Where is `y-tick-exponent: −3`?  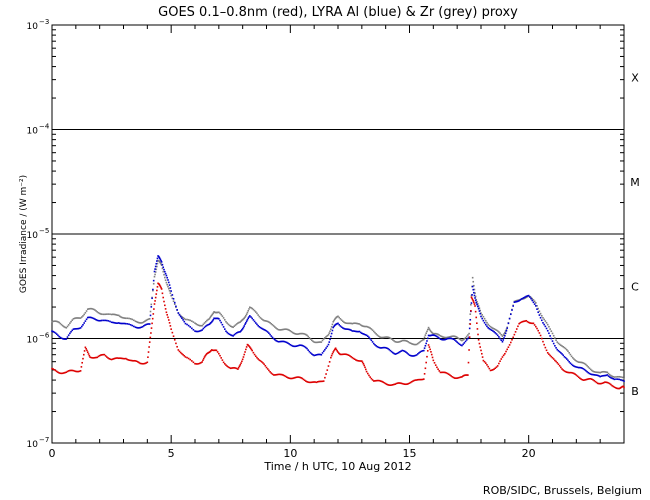
y-tick-exponent: −3 is located at coordinates (44, 22).